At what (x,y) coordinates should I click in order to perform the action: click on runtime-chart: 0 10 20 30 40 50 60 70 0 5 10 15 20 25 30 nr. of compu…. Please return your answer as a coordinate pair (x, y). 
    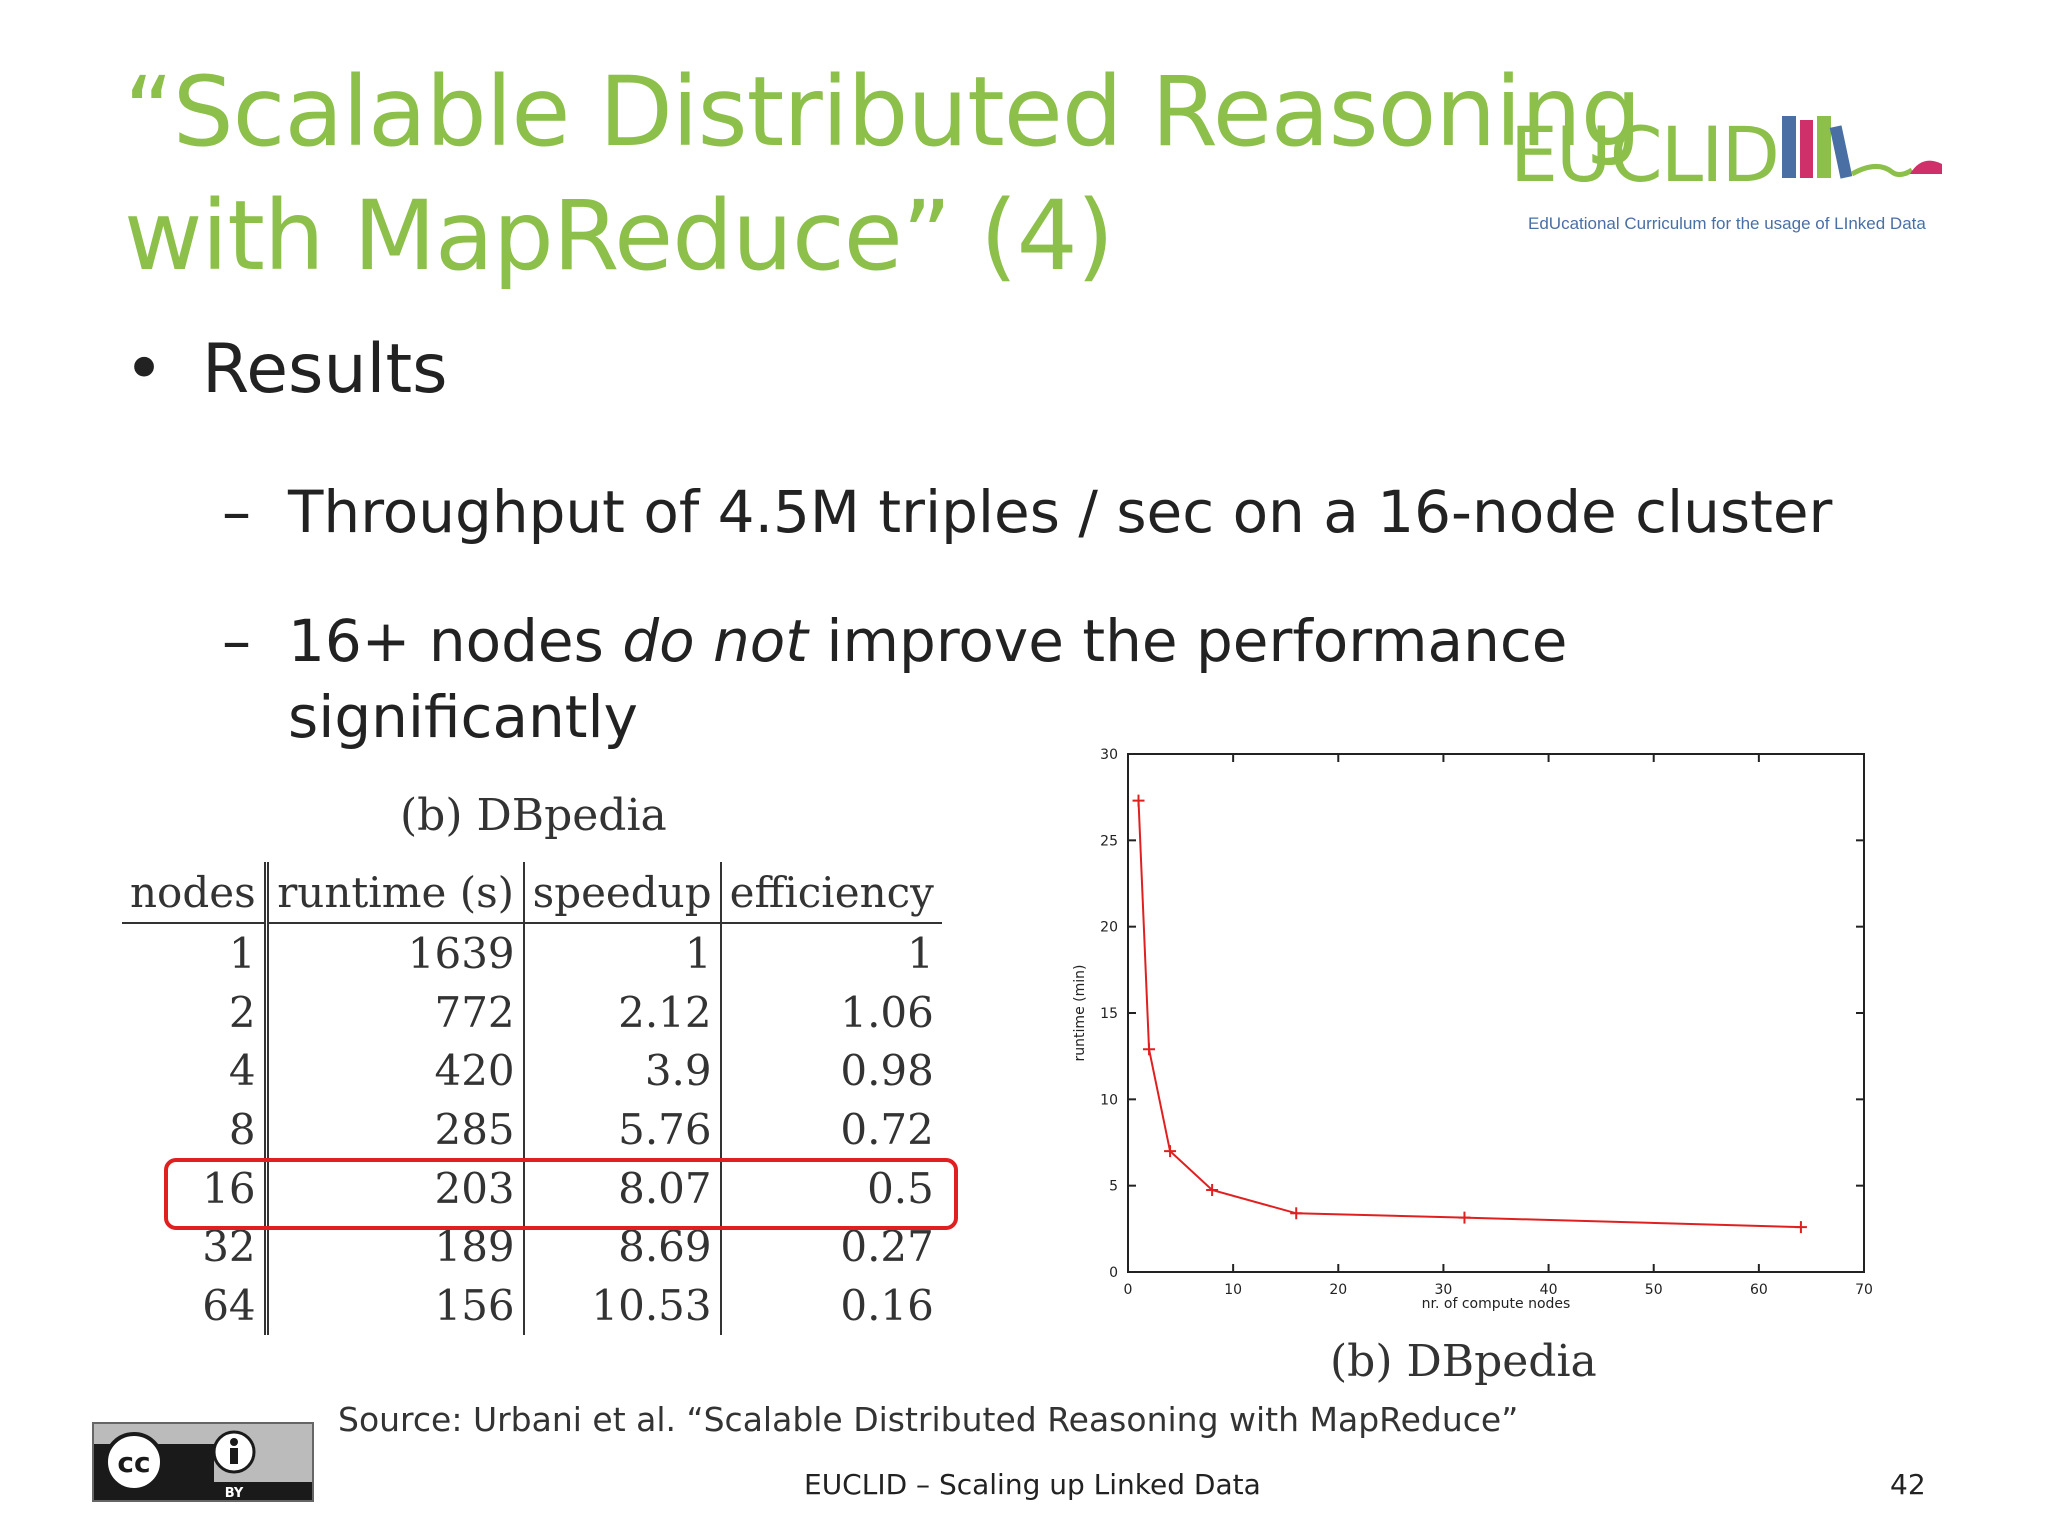
    Looking at the image, I should click on (1472, 1029).